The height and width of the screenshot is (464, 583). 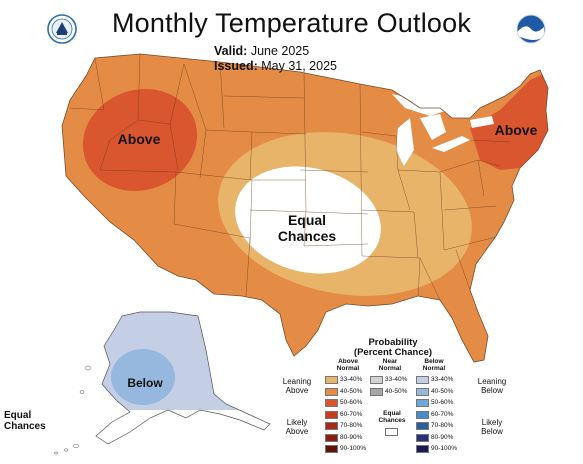 I want to click on noaa-nws-seal-icon, so click(x=62, y=29).